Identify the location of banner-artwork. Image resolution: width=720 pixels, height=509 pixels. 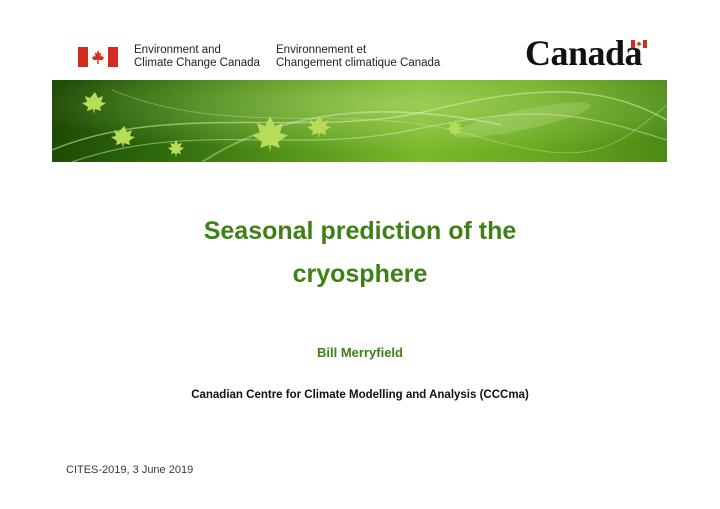
(359, 121).